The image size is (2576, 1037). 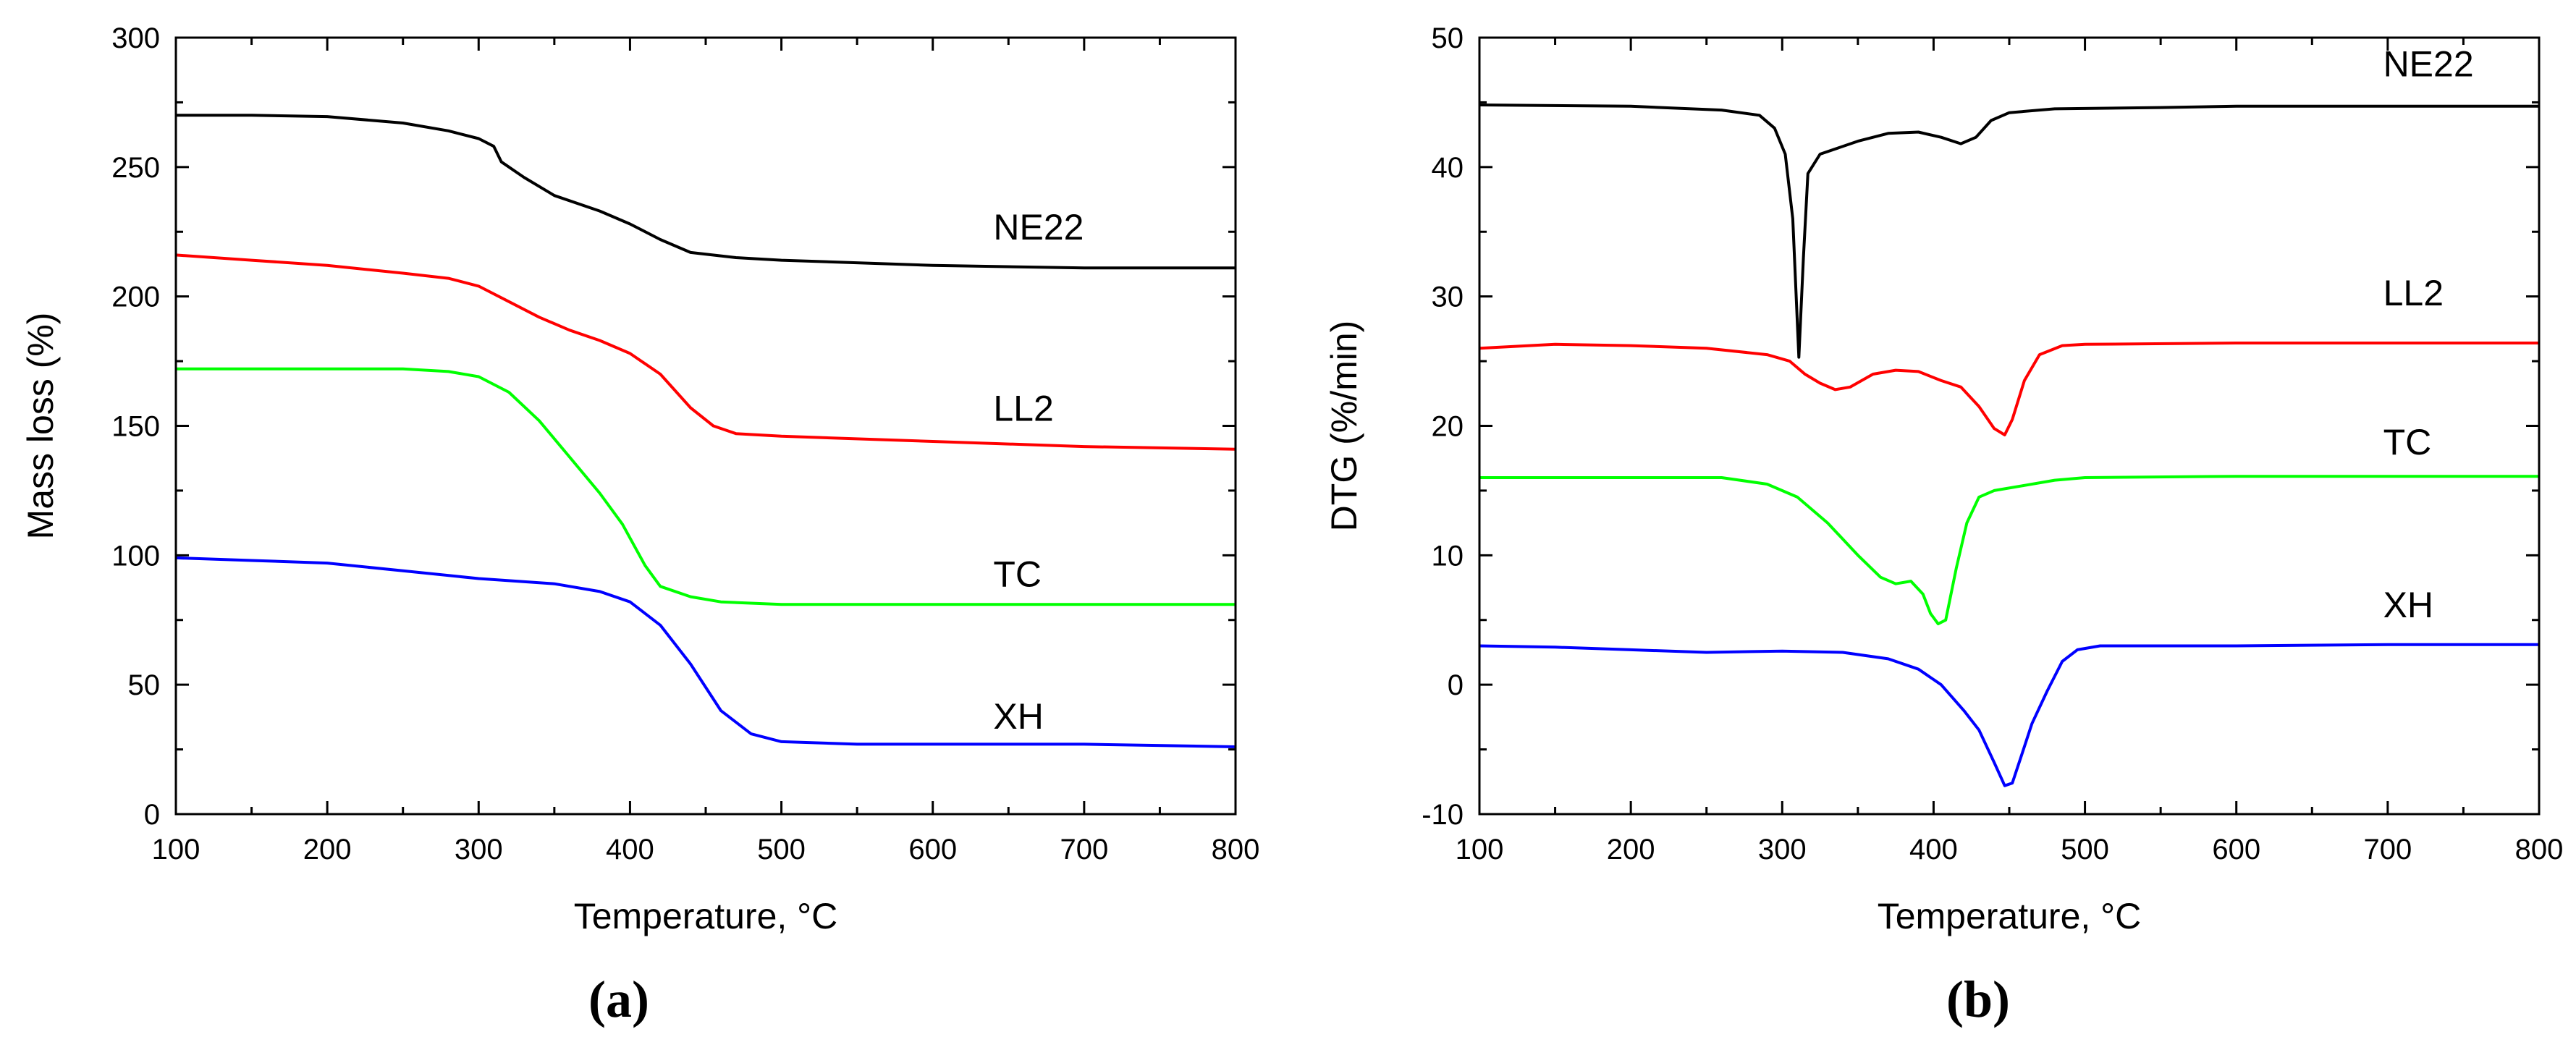 I want to click on y-axis-title: DTG (%/min), so click(x=1344, y=426).